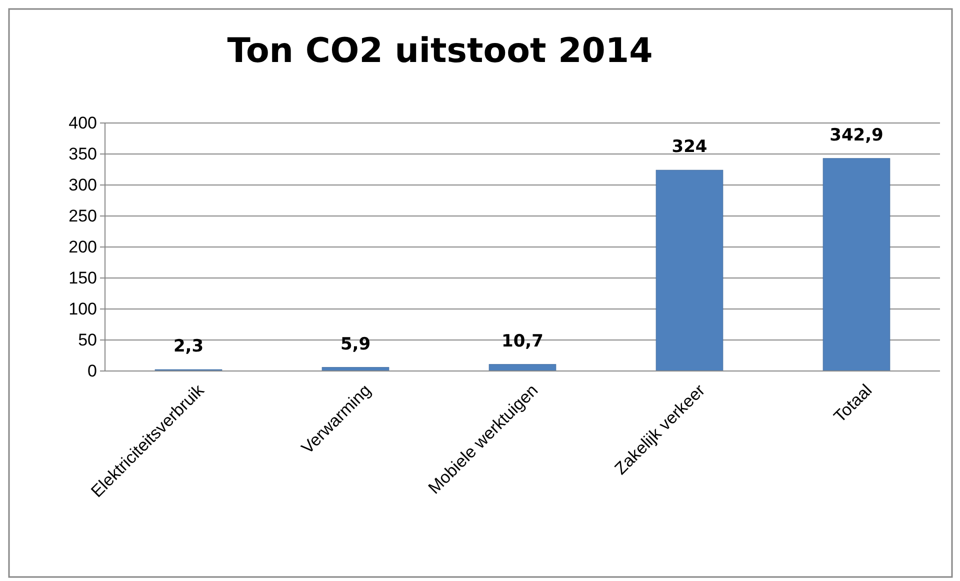 The width and height of the screenshot is (960, 581). What do you see at coordinates (82, 216) in the screenshot?
I see `y-tick-label: 250` at bounding box center [82, 216].